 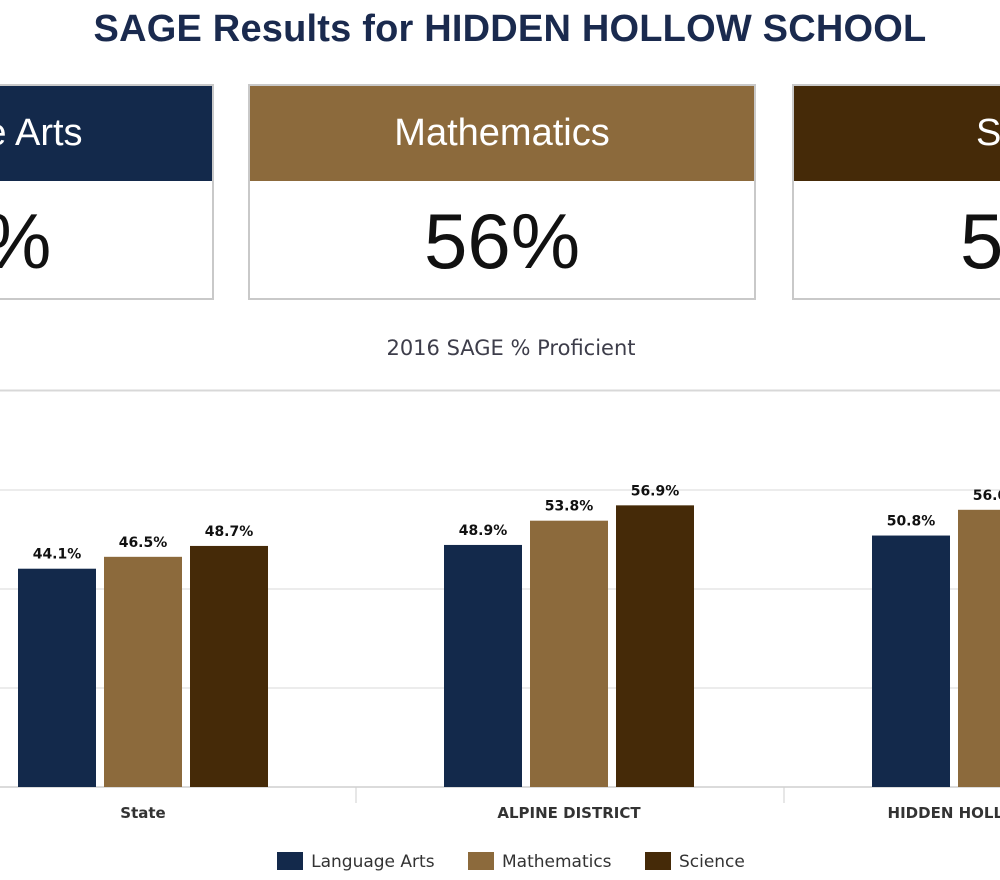 I want to click on data-label-language-arts: 48.9%, so click(x=483, y=531).